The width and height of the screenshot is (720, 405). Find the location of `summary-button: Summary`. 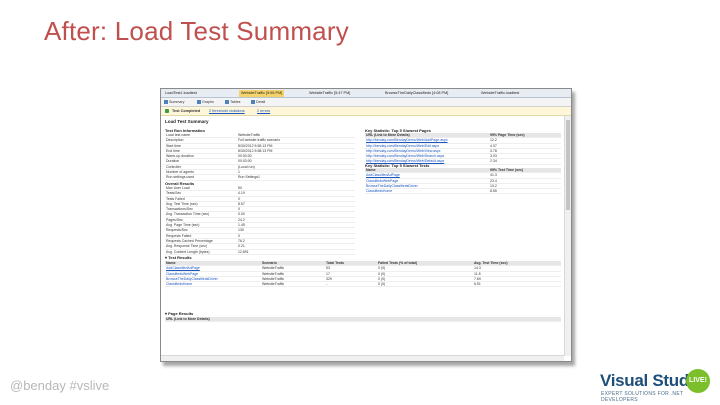

summary-button: Summary is located at coordinates (174, 102).